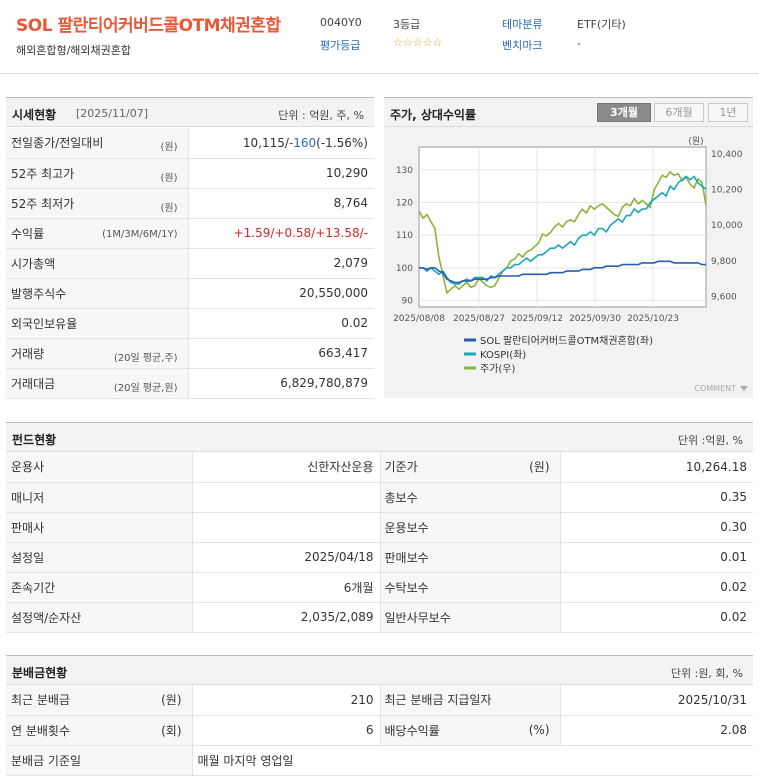 The image size is (759, 780). Describe the element at coordinates (190, 173) in the screenshot. I see `price-row: 52주 최고가 (원) 10,290` at that location.